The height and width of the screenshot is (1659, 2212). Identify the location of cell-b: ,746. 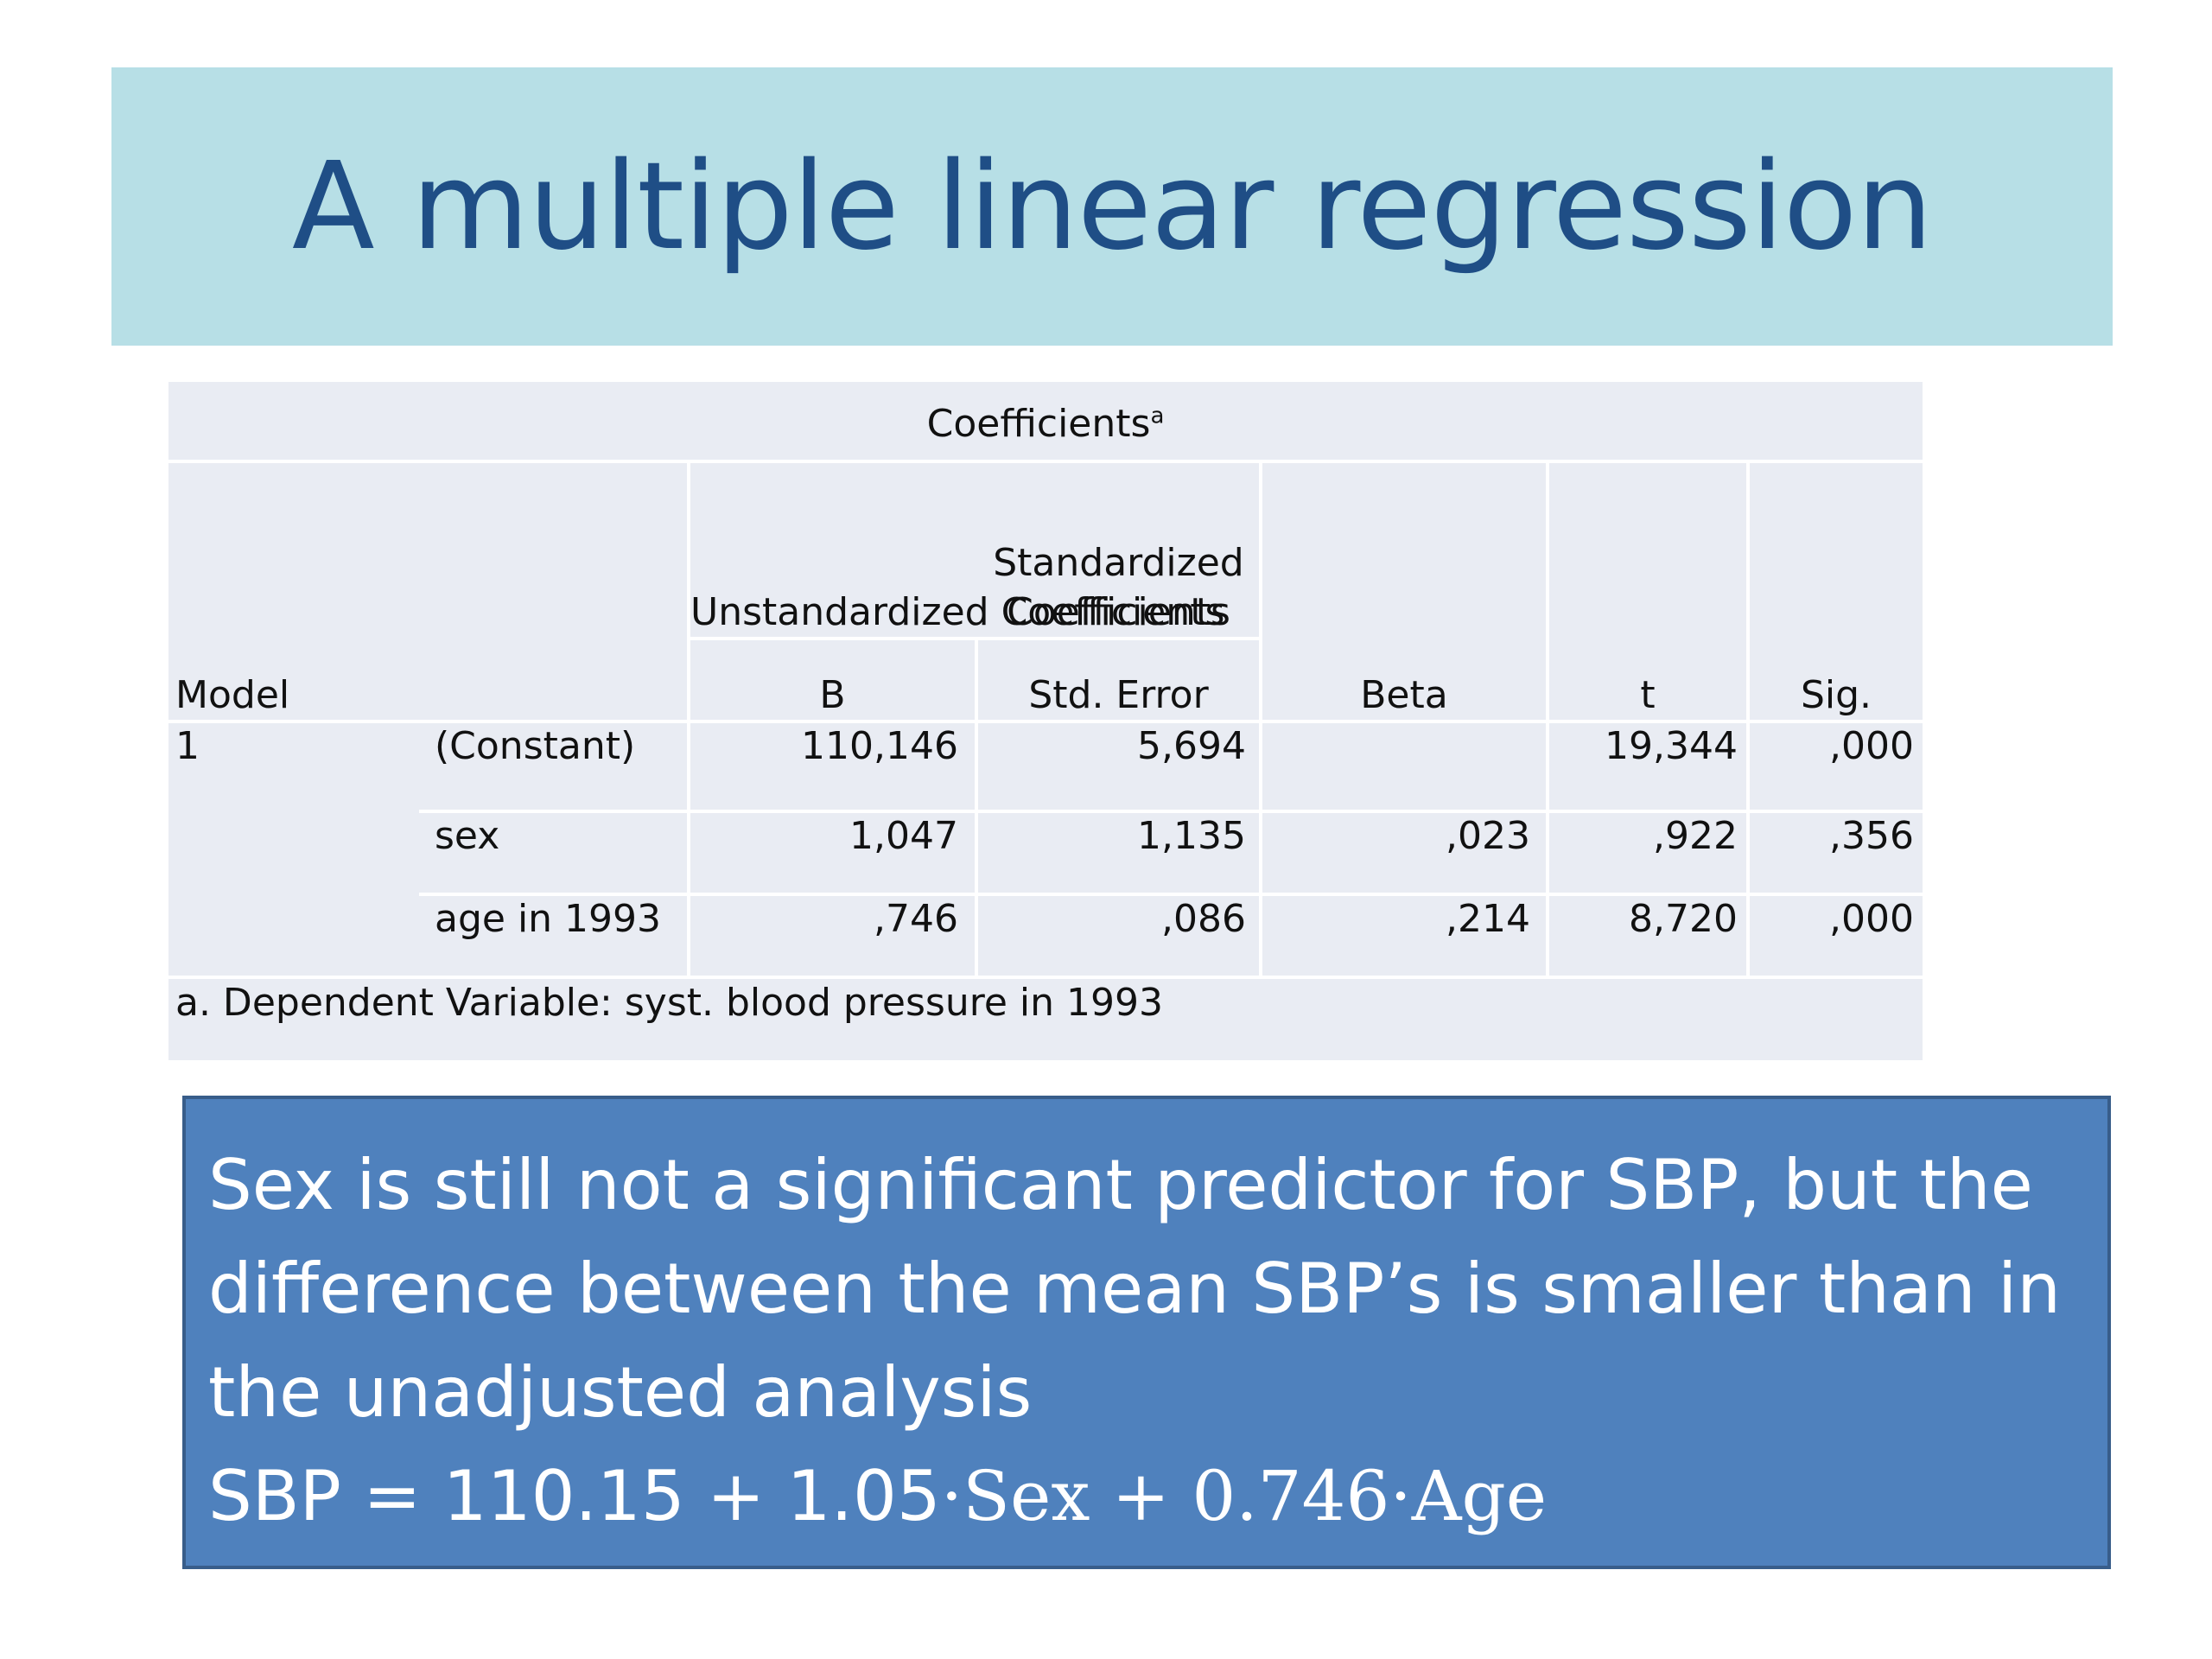
(916, 919).